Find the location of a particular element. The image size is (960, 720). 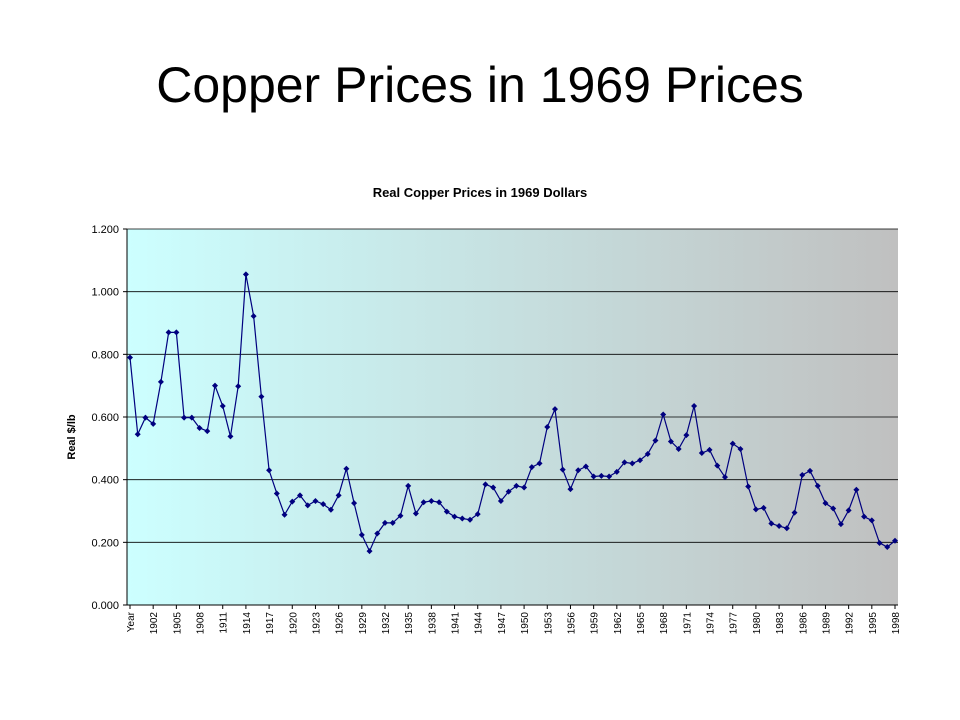

x-tick-label: 1980 is located at coordinates (757, 623).